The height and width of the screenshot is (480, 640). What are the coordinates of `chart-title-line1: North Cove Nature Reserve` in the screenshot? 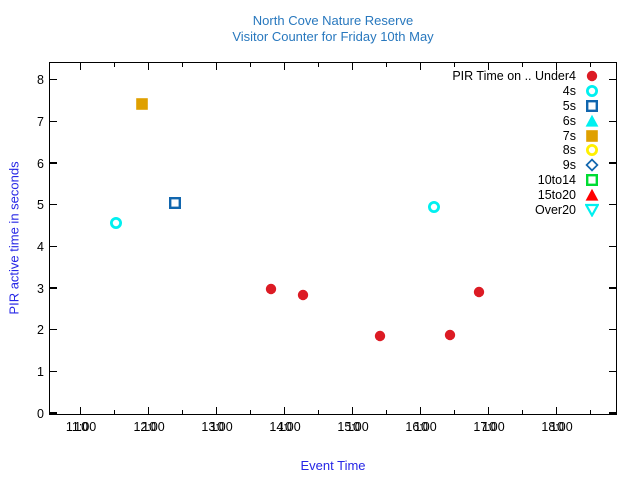 It's located at (333, 20).